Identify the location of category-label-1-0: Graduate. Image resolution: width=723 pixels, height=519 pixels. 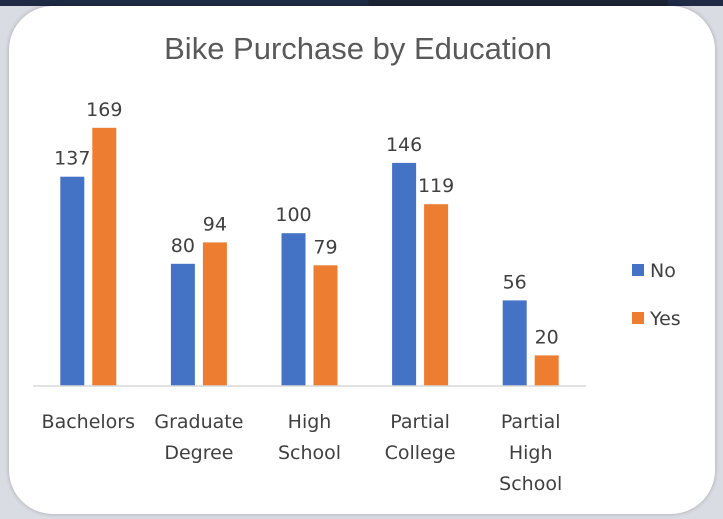
(198, 422).